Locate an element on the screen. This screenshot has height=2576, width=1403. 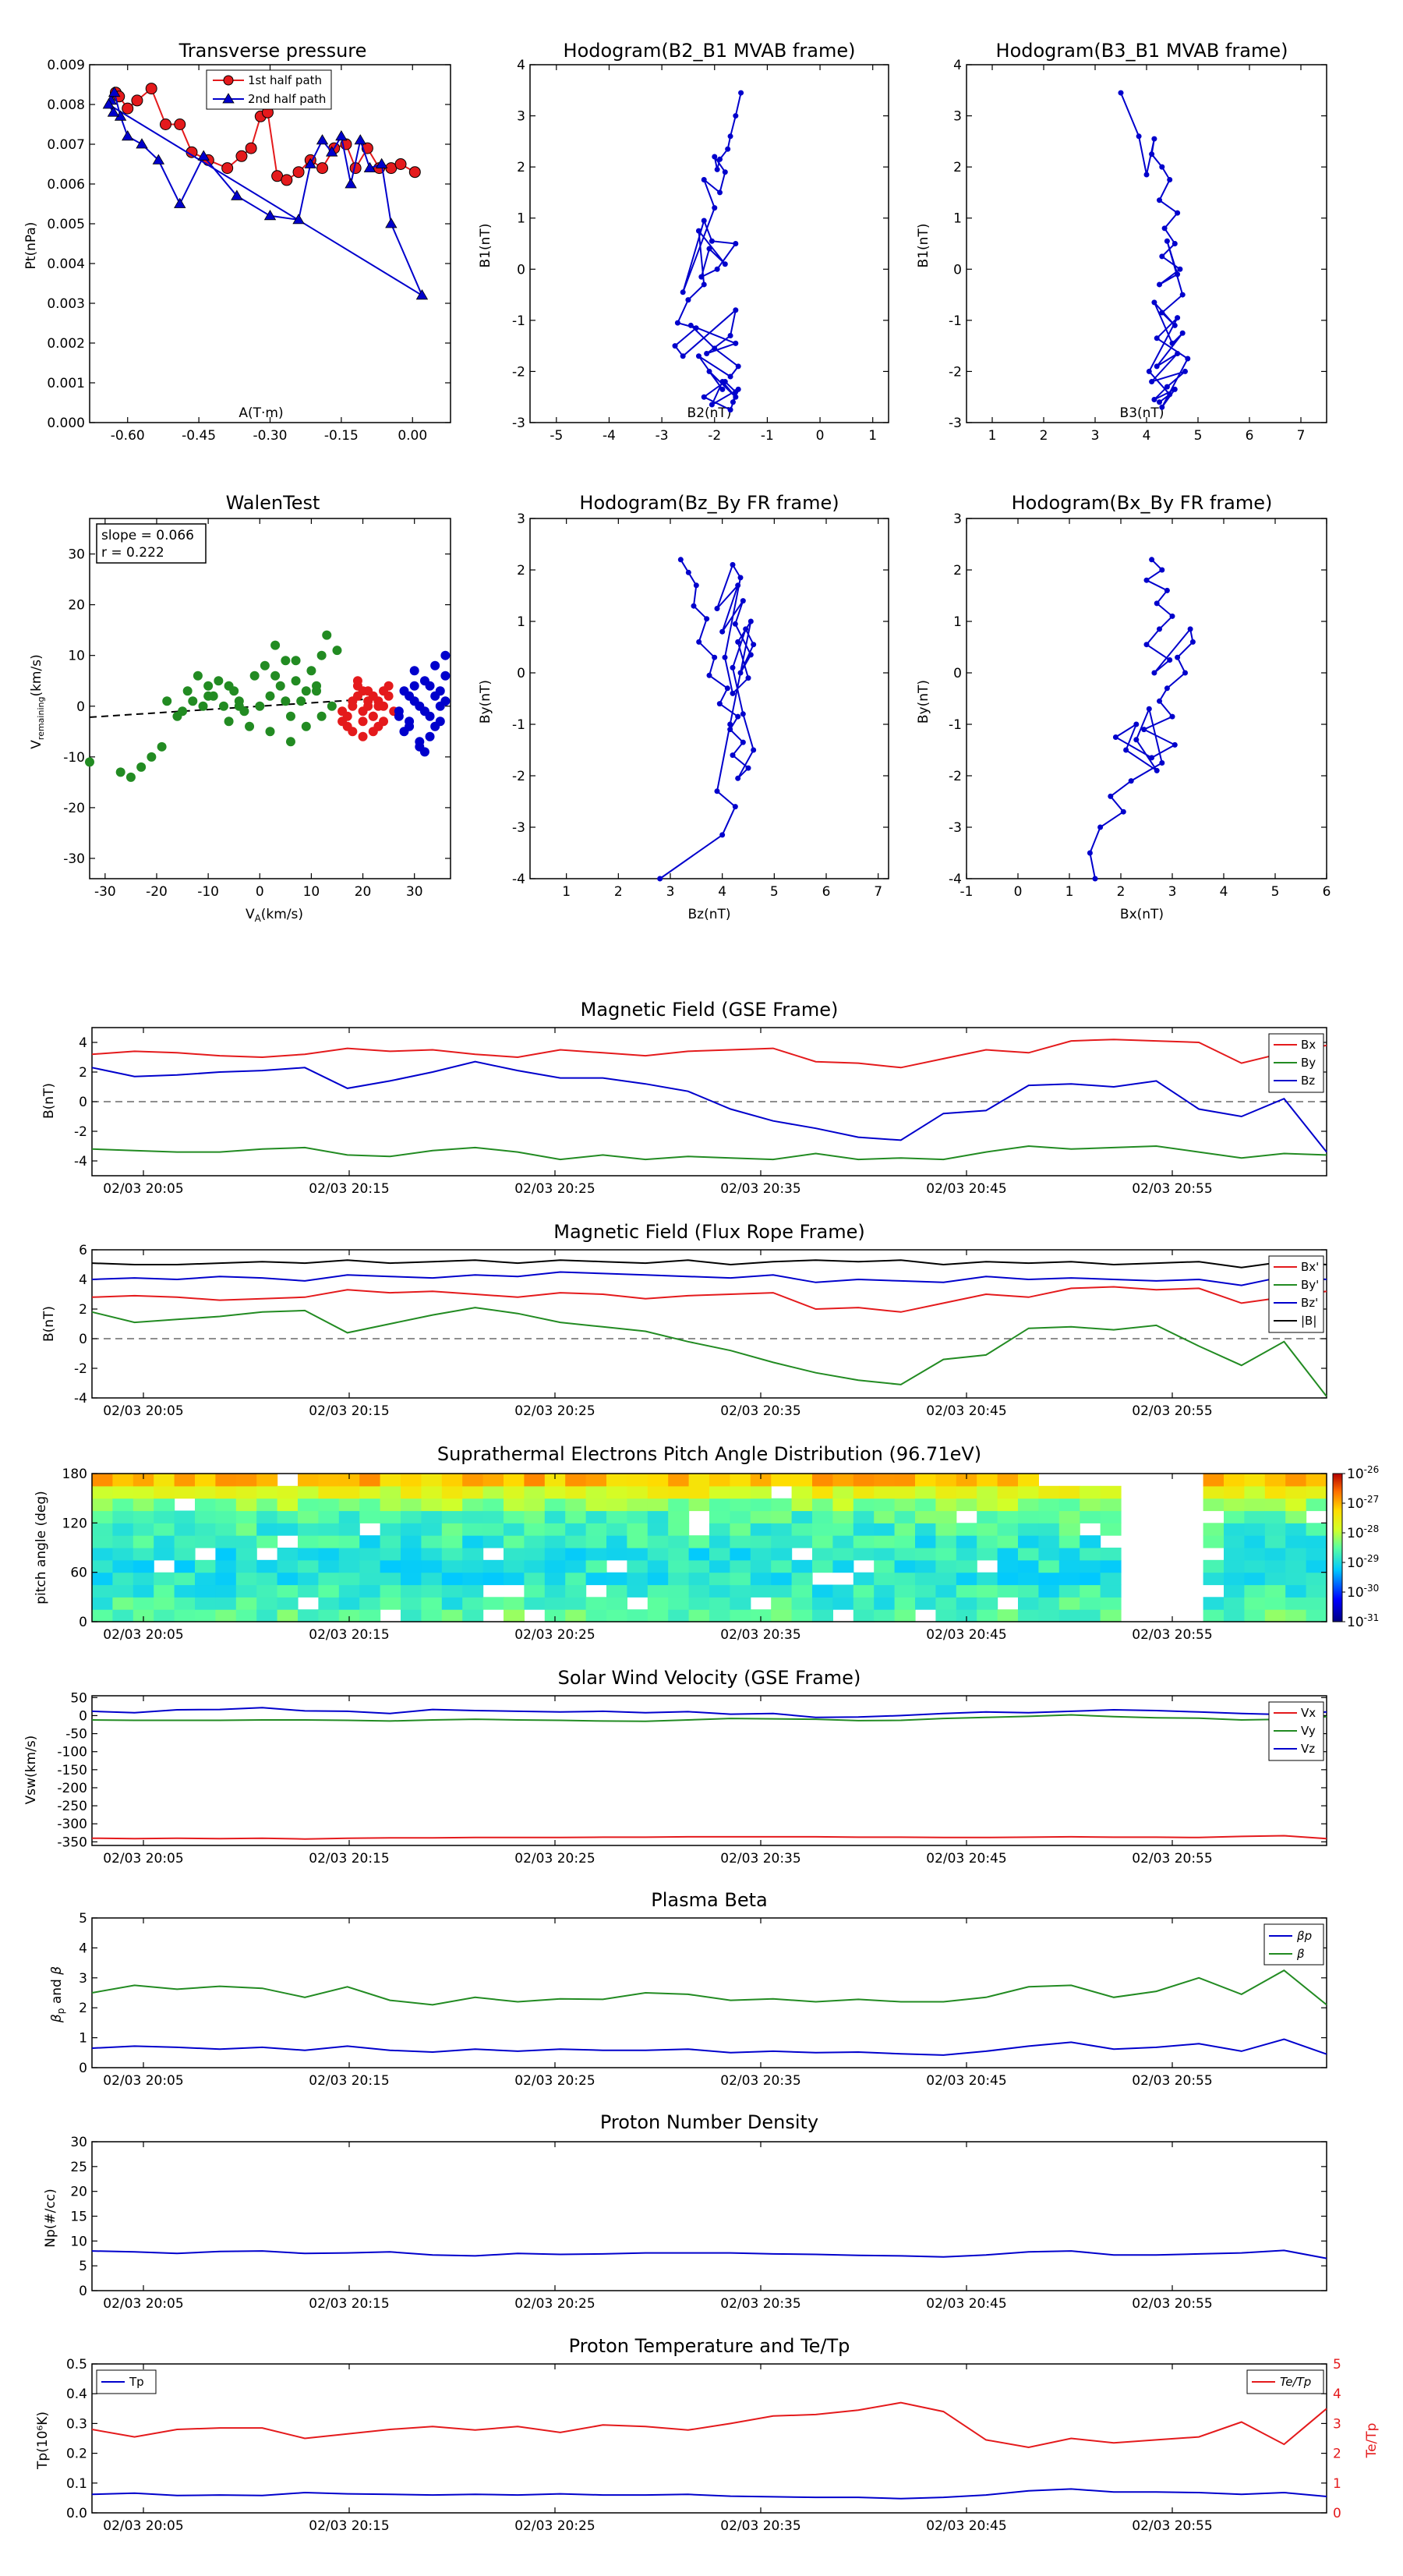
transverse-ytick-label: 0.003 is located at coordinates (66, 304).